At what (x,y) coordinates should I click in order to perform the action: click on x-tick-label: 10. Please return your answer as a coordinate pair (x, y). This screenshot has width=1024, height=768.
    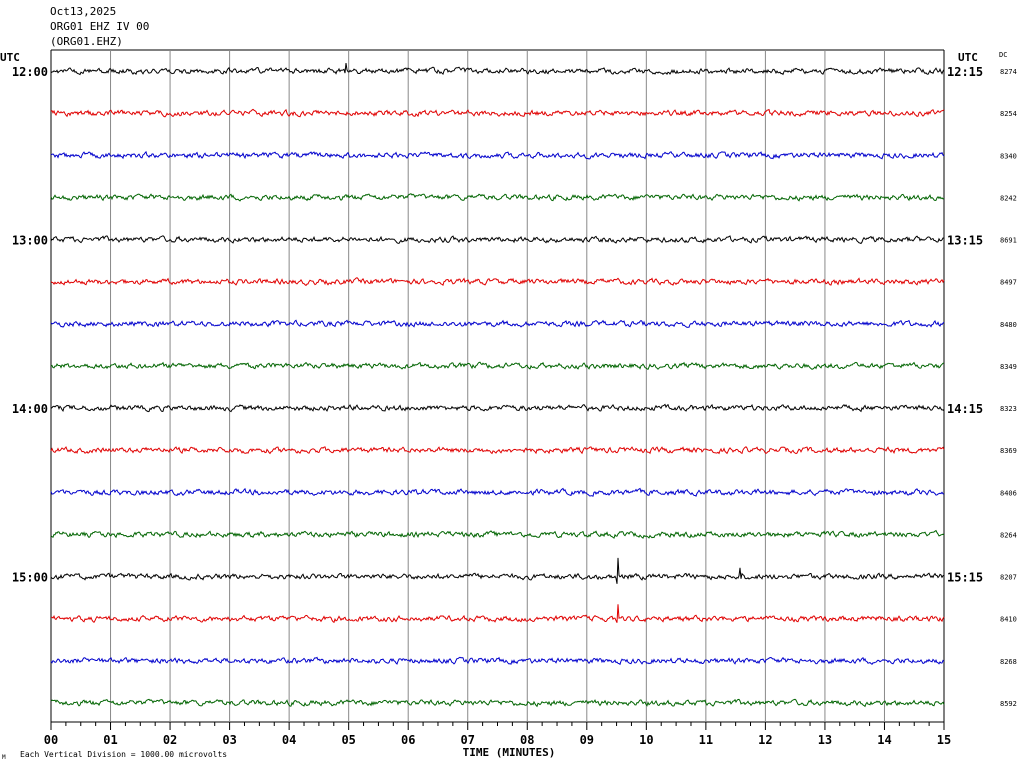
    Looking at the image, I should click on (646, 740).